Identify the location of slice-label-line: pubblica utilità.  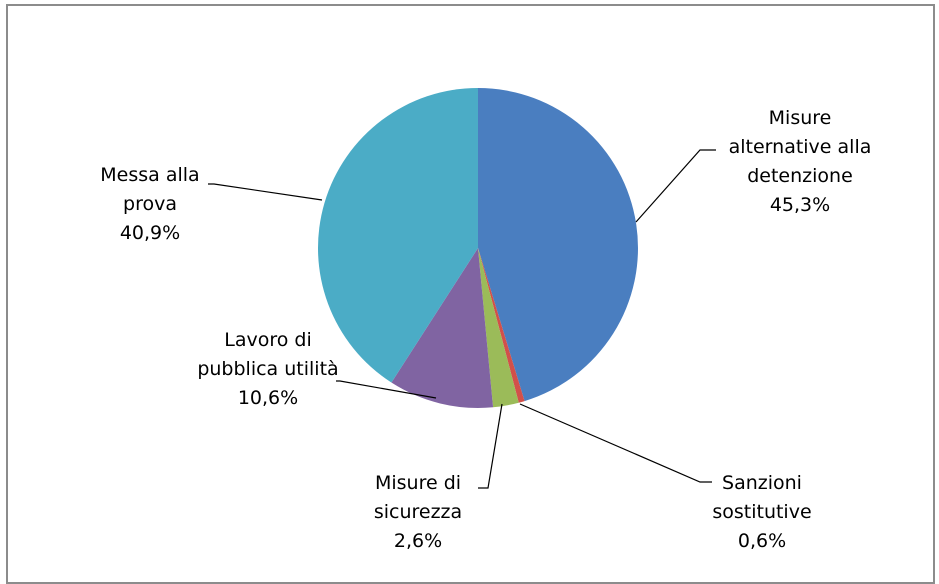
(267, 369).